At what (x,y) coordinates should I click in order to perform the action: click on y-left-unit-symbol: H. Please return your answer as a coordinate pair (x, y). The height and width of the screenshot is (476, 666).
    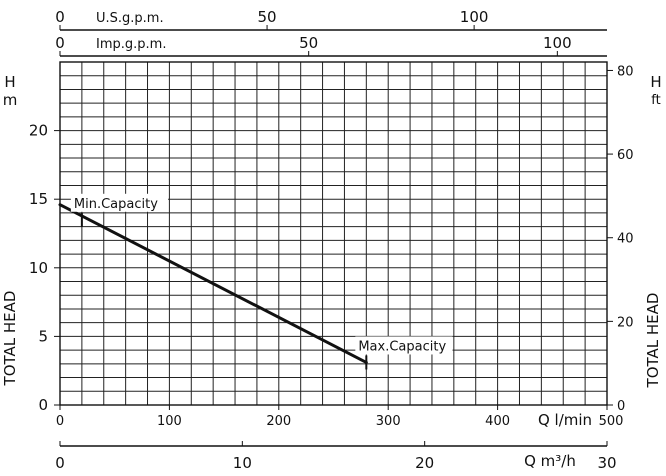
    Looking at the image, I should click on (9, 82).